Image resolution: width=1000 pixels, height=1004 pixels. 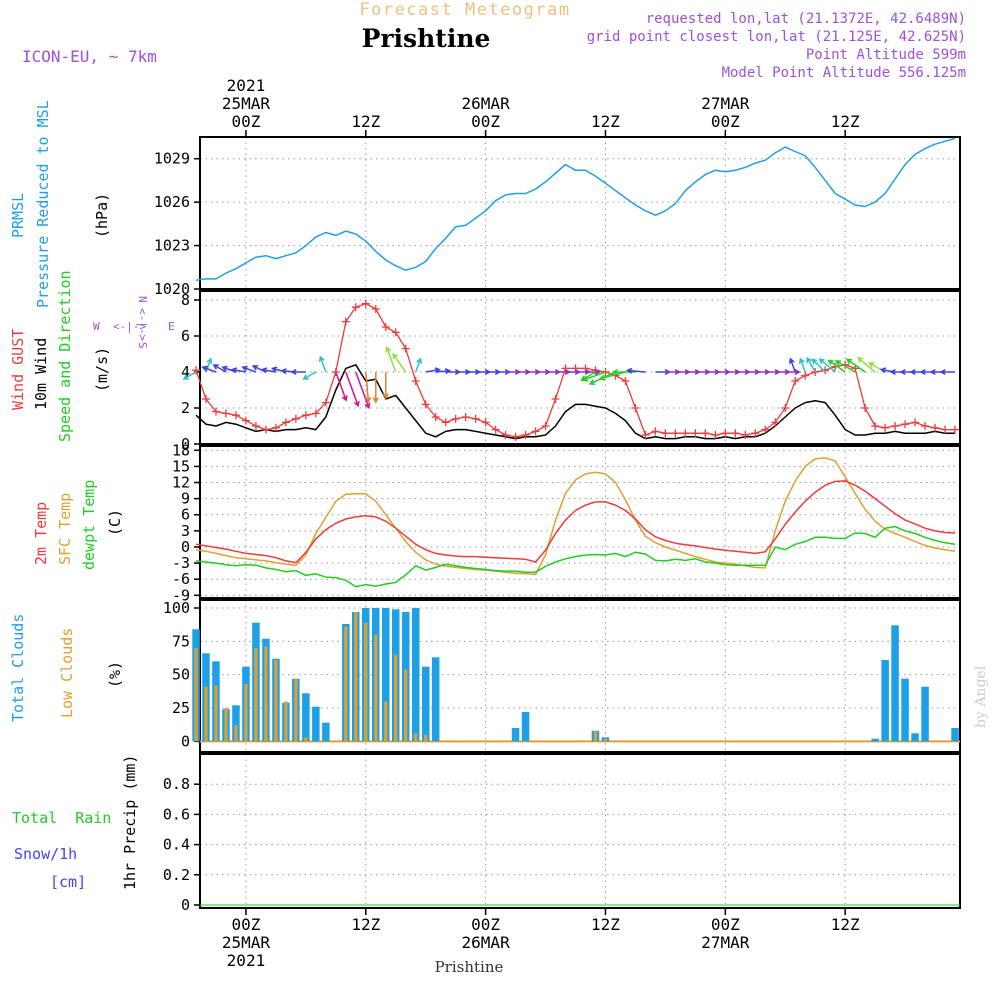 I want to click on y-tick-label: 9, so click(x=185, y=499).